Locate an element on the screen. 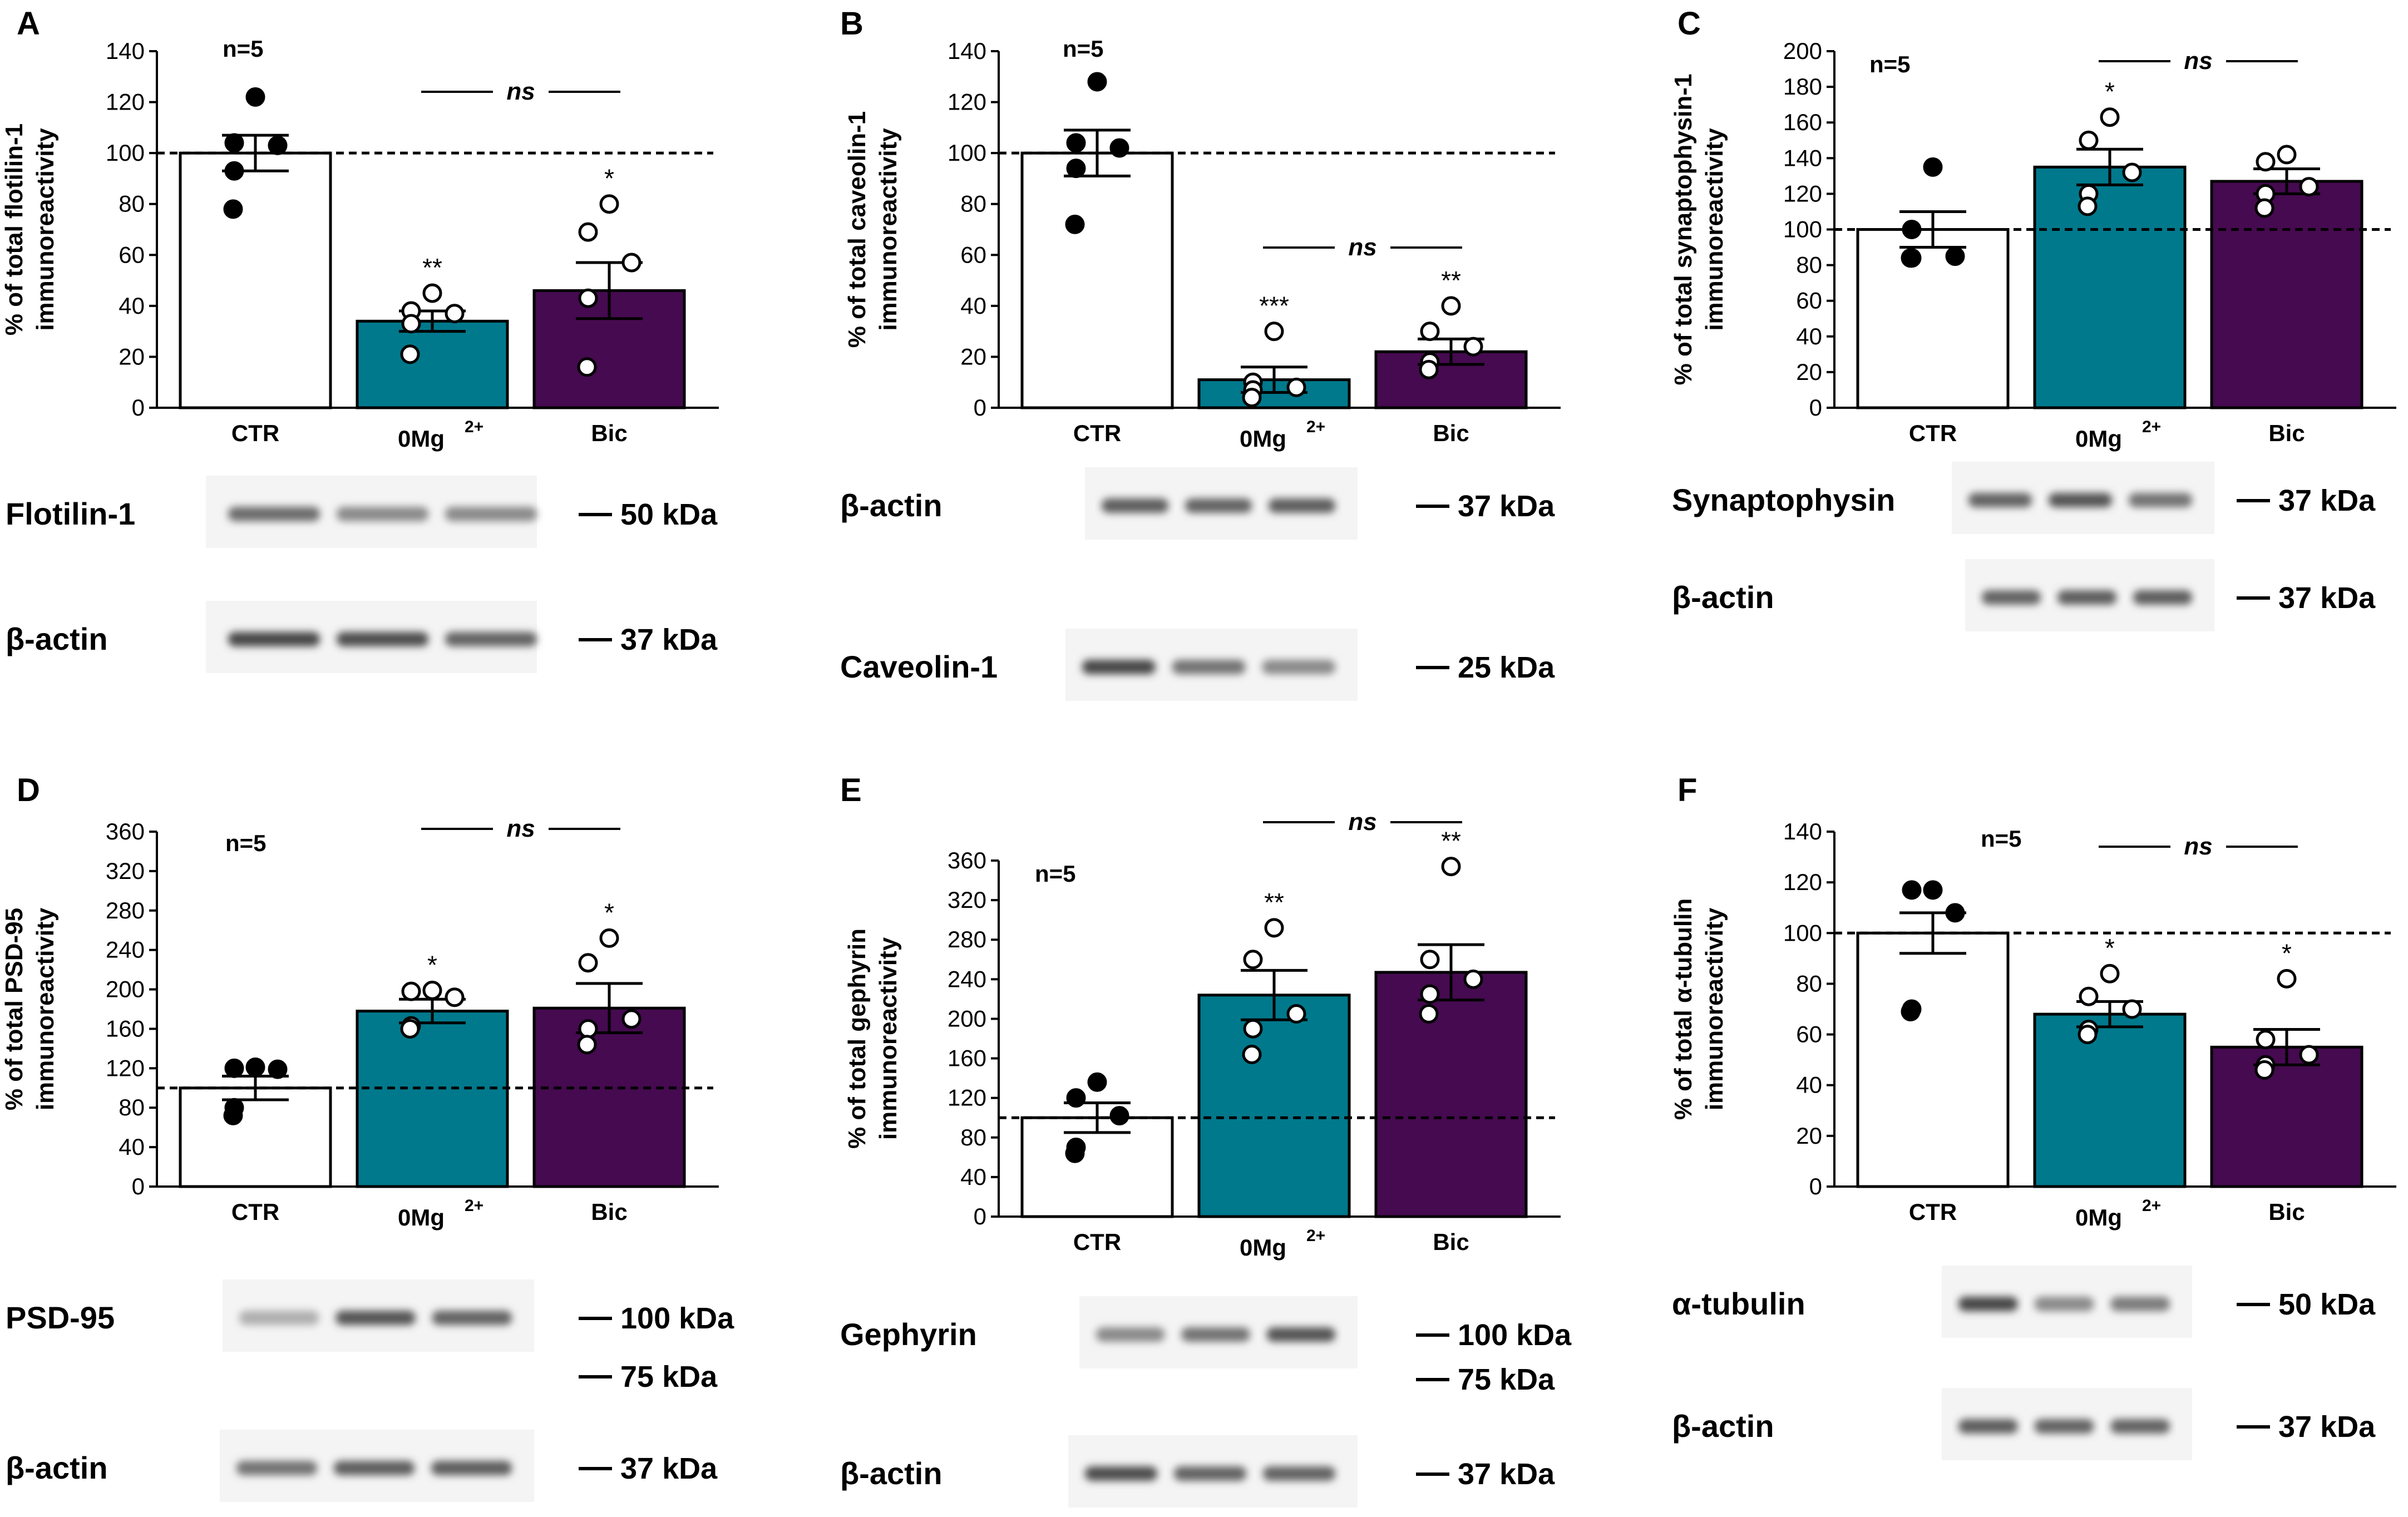 Image resolution: width=2408 pixels, height=1517 pixels. y-label-line-1: % of total flotilin-1 is located at coordinates (15, 229).